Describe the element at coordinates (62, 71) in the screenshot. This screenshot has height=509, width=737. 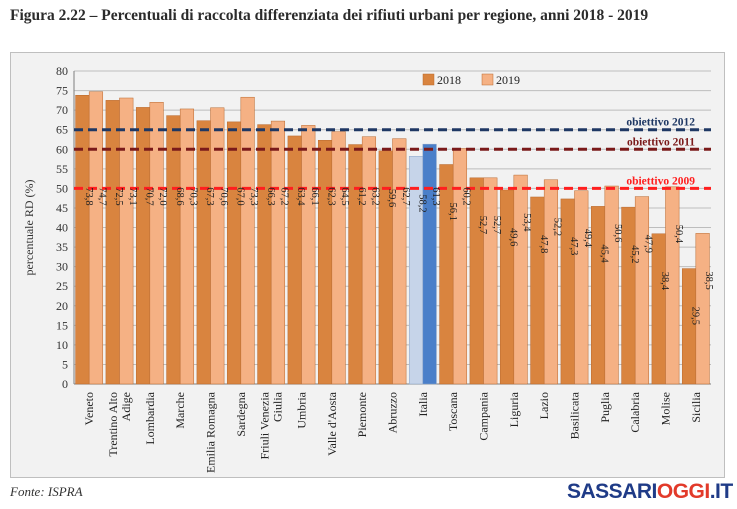
I see `y-tick-label: 80` at that location.